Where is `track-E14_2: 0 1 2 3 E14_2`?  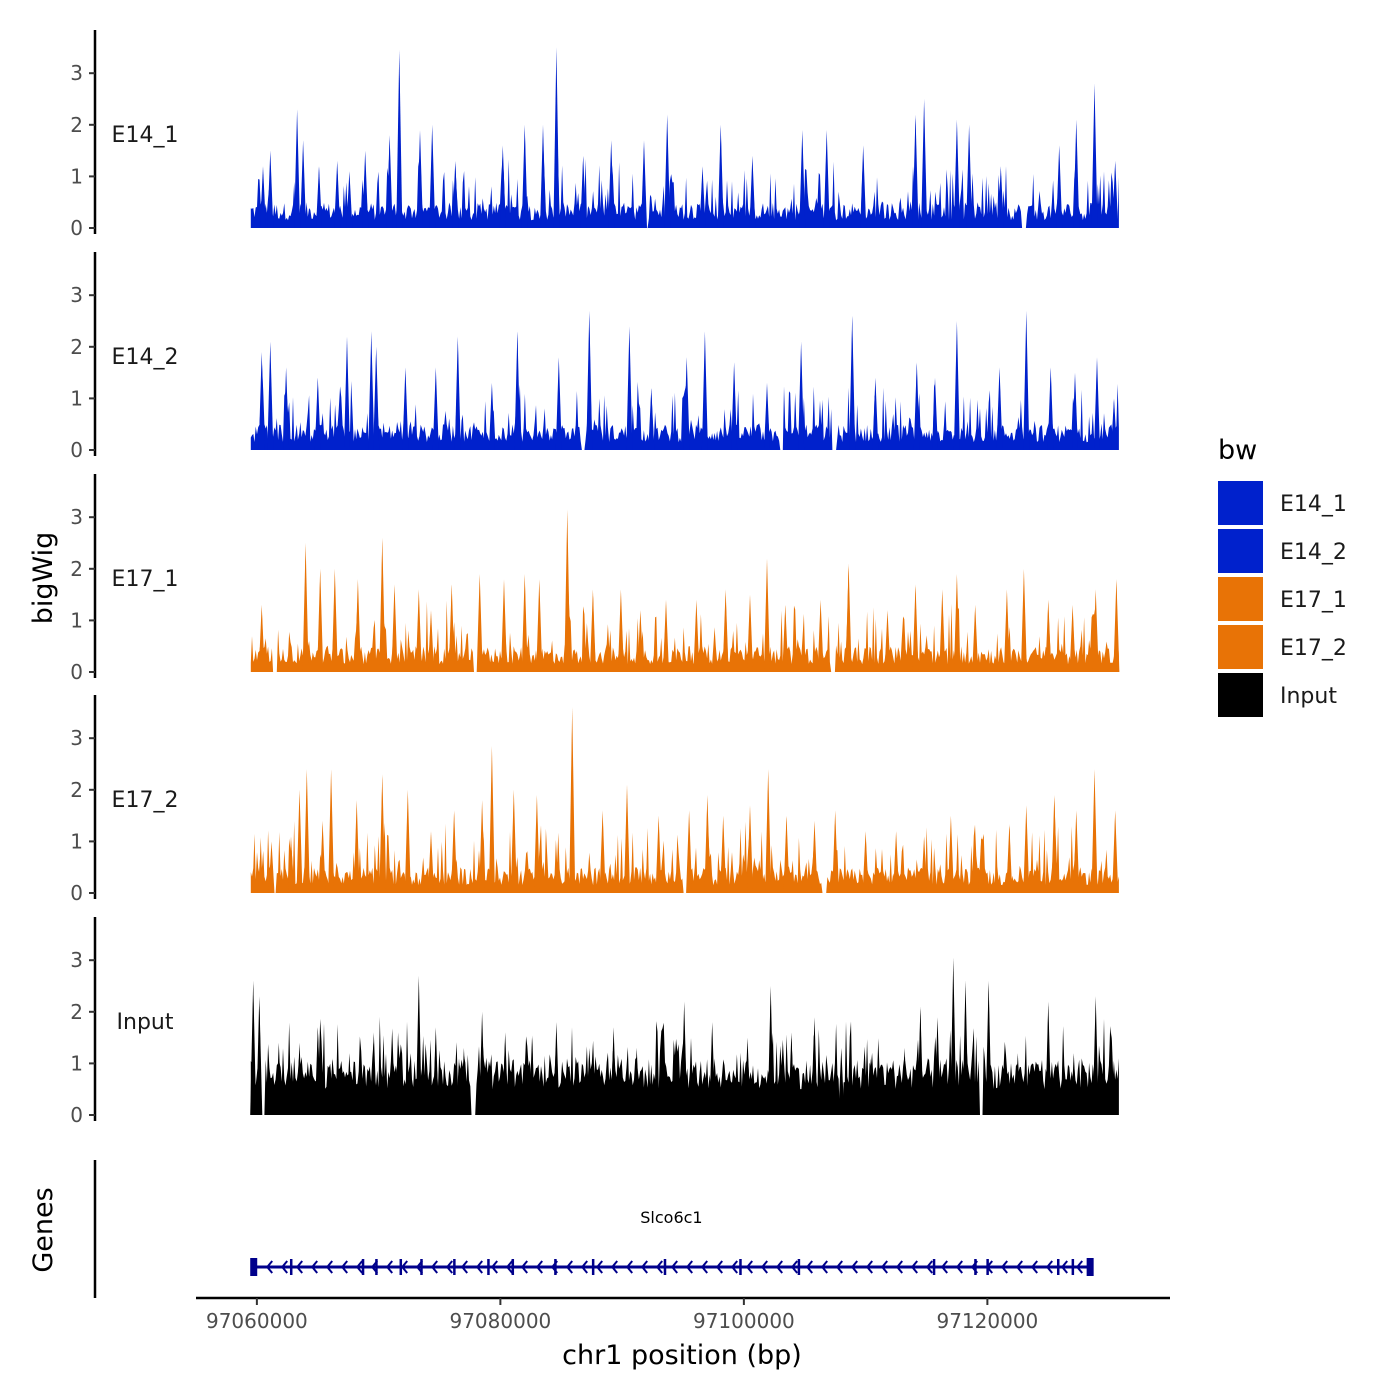
track-E14_2: 0 1 2 3 E14_2 is located at coordinates (594, 357).